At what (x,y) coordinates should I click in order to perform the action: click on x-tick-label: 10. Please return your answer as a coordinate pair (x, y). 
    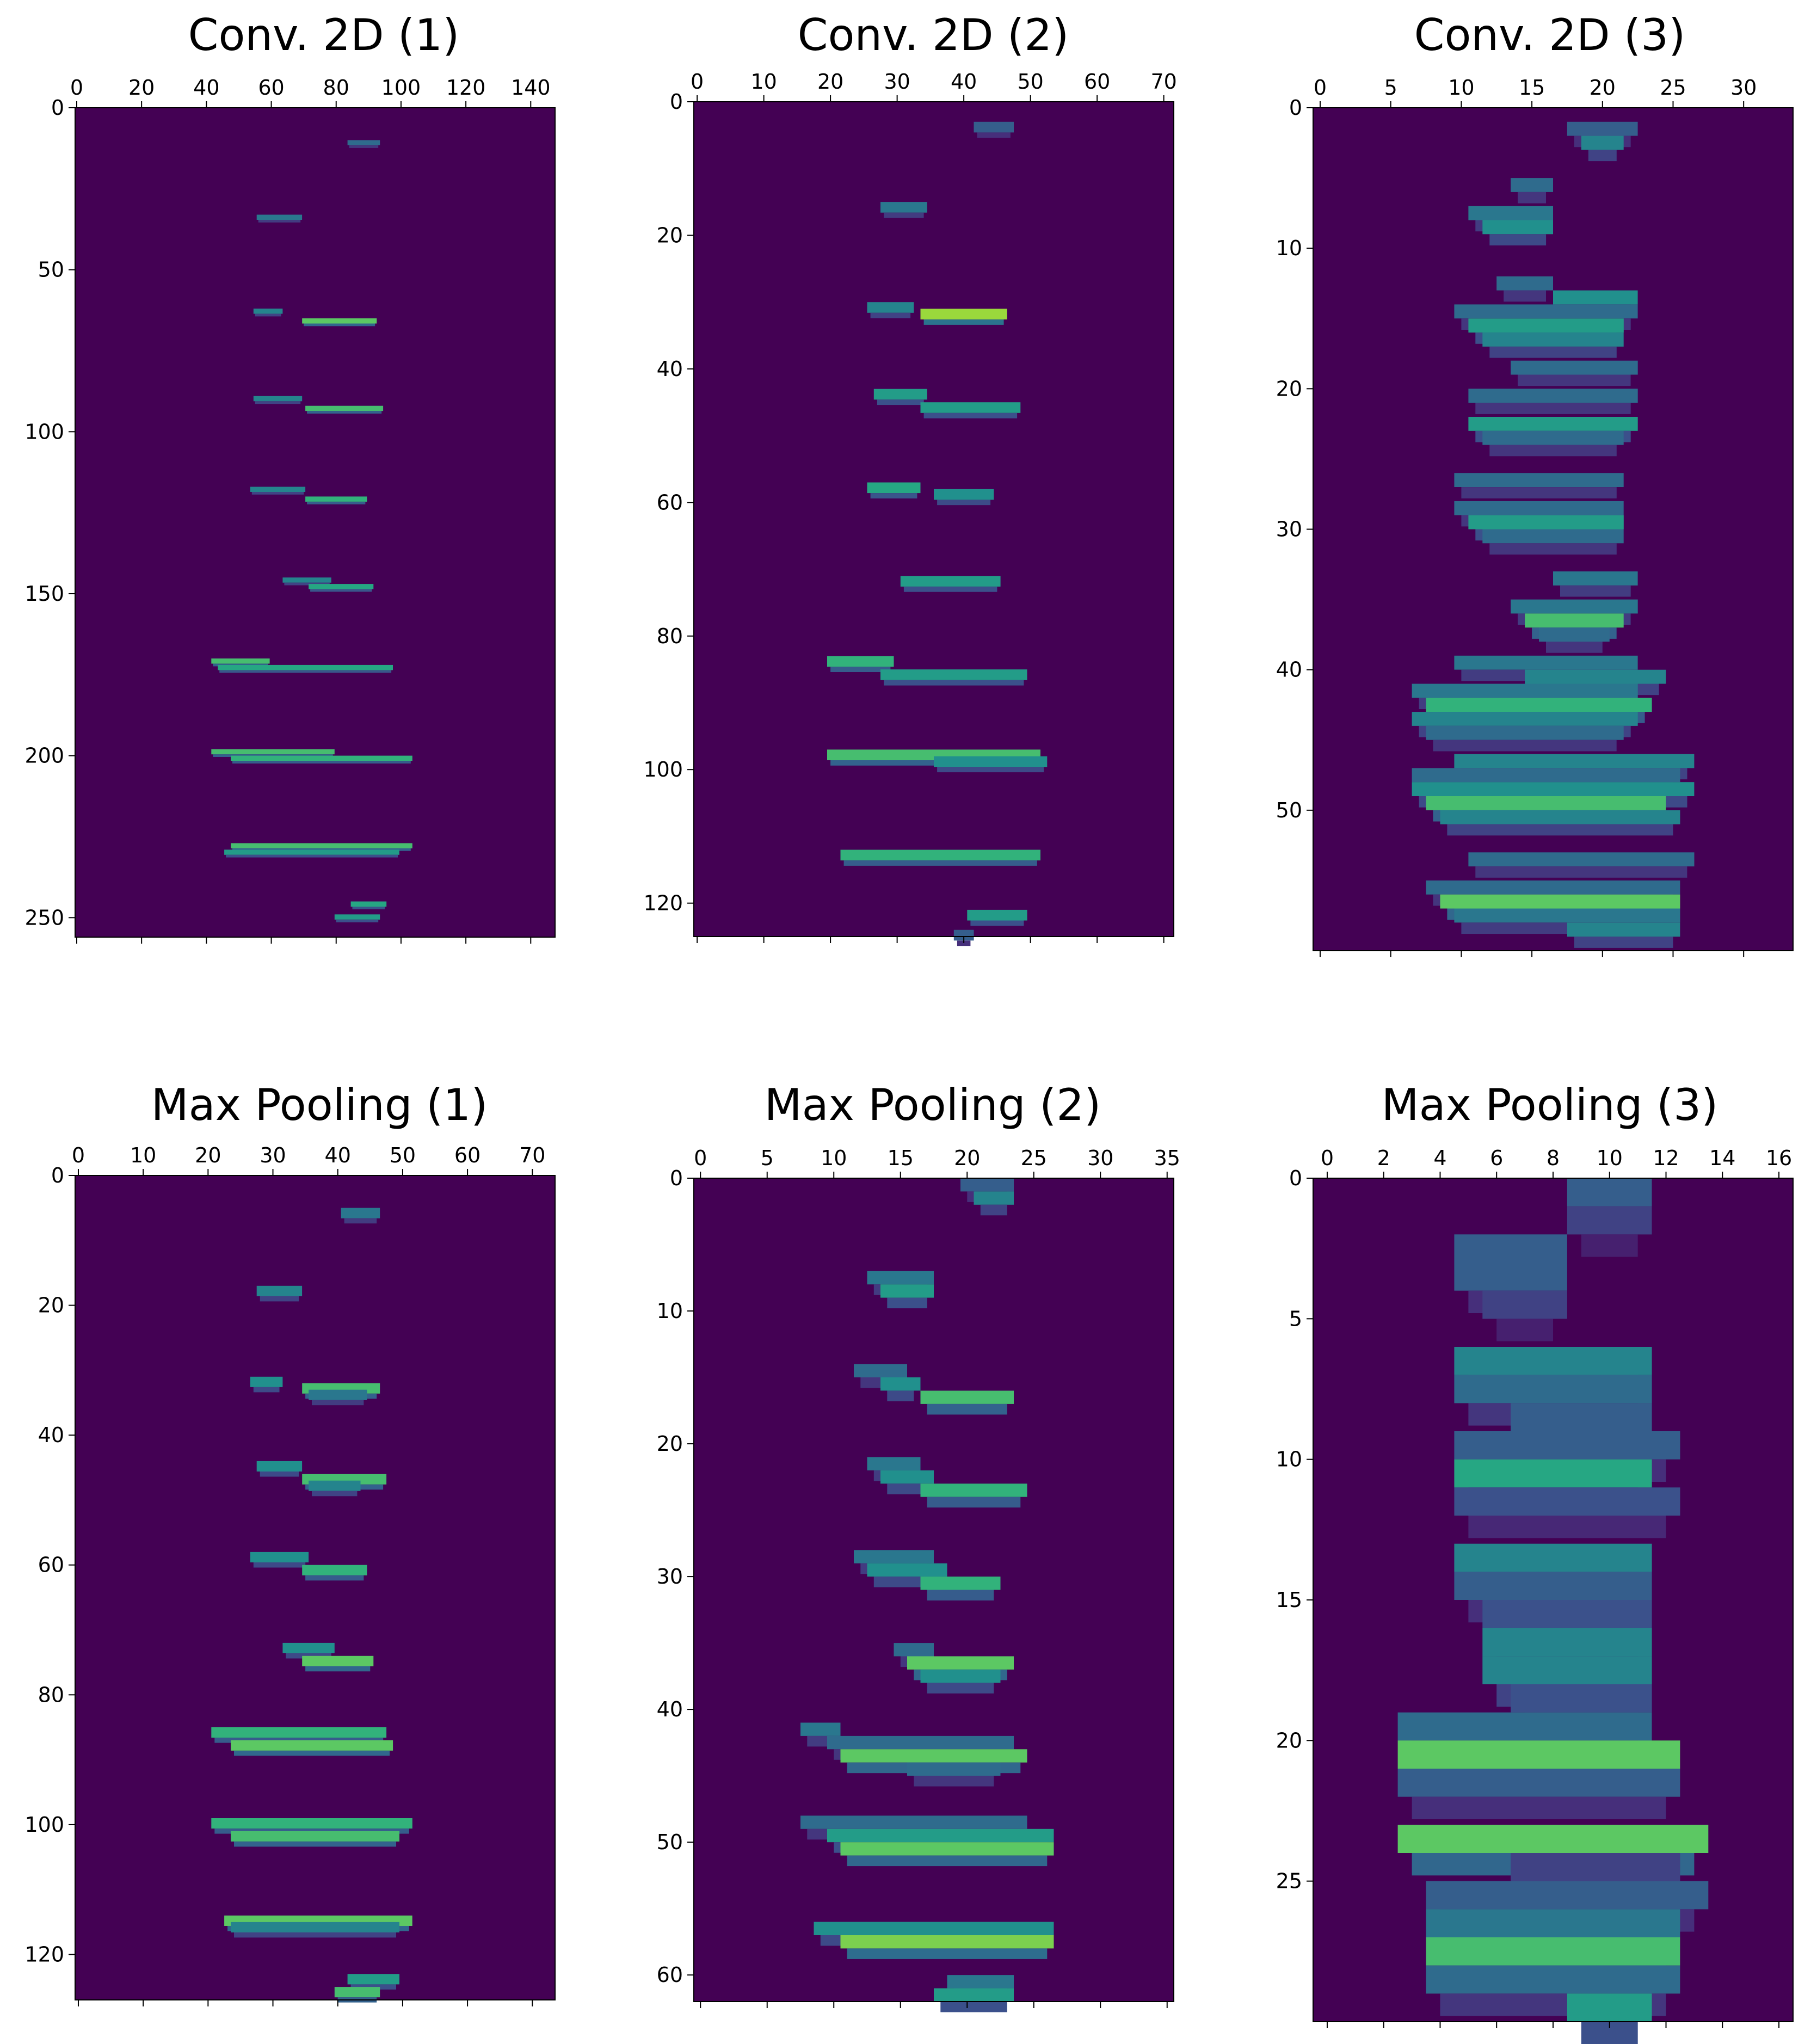
    Looking at the image, I should click on (143, 1155).